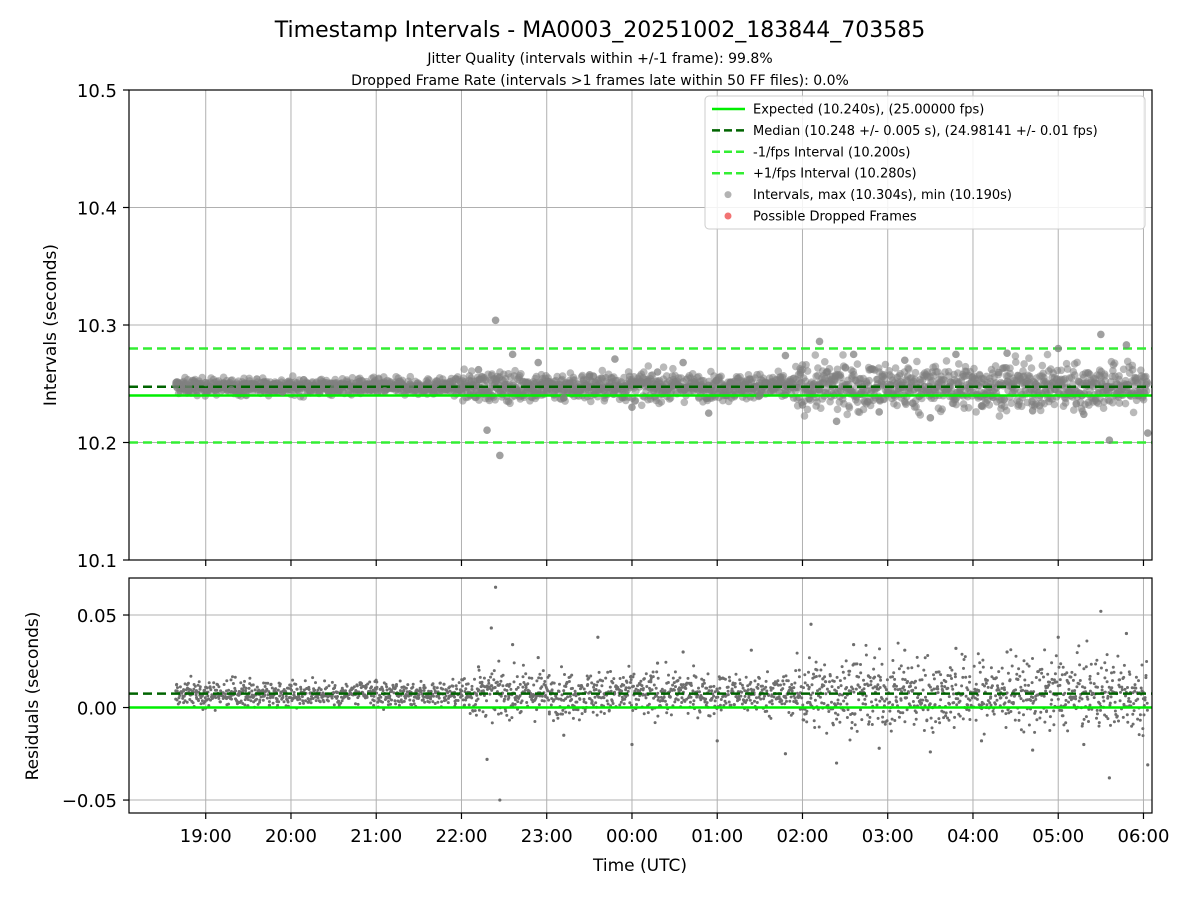 The image size is (1200, 900). Describe the element at coordinates (868, 110) in the screenshot. I see `legend-label-0: Expected (10.240s), (25.00000 fps)` at that location.